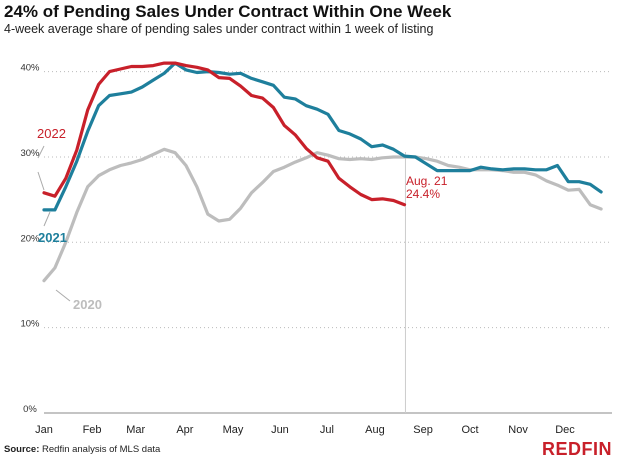  I want to click on x-tick-label: May, so click(233, 430).